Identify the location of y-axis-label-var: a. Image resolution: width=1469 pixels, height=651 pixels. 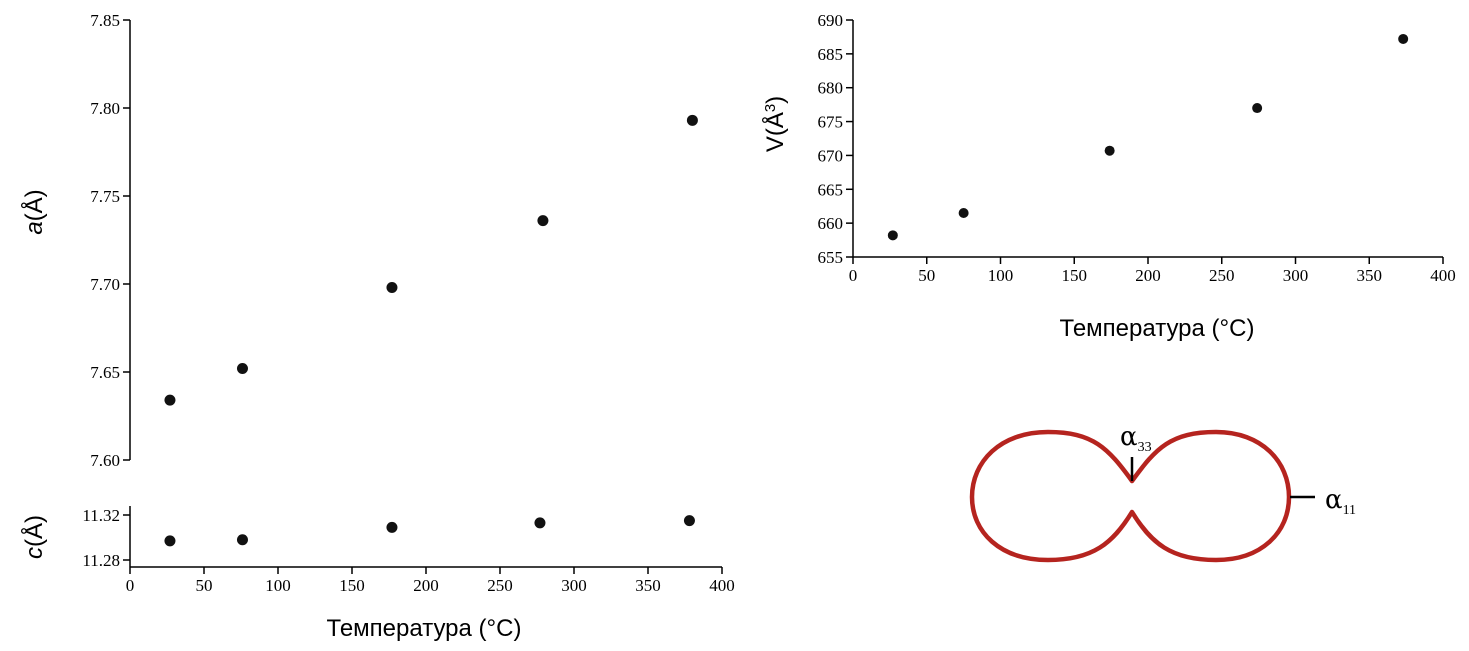
(34, 227).